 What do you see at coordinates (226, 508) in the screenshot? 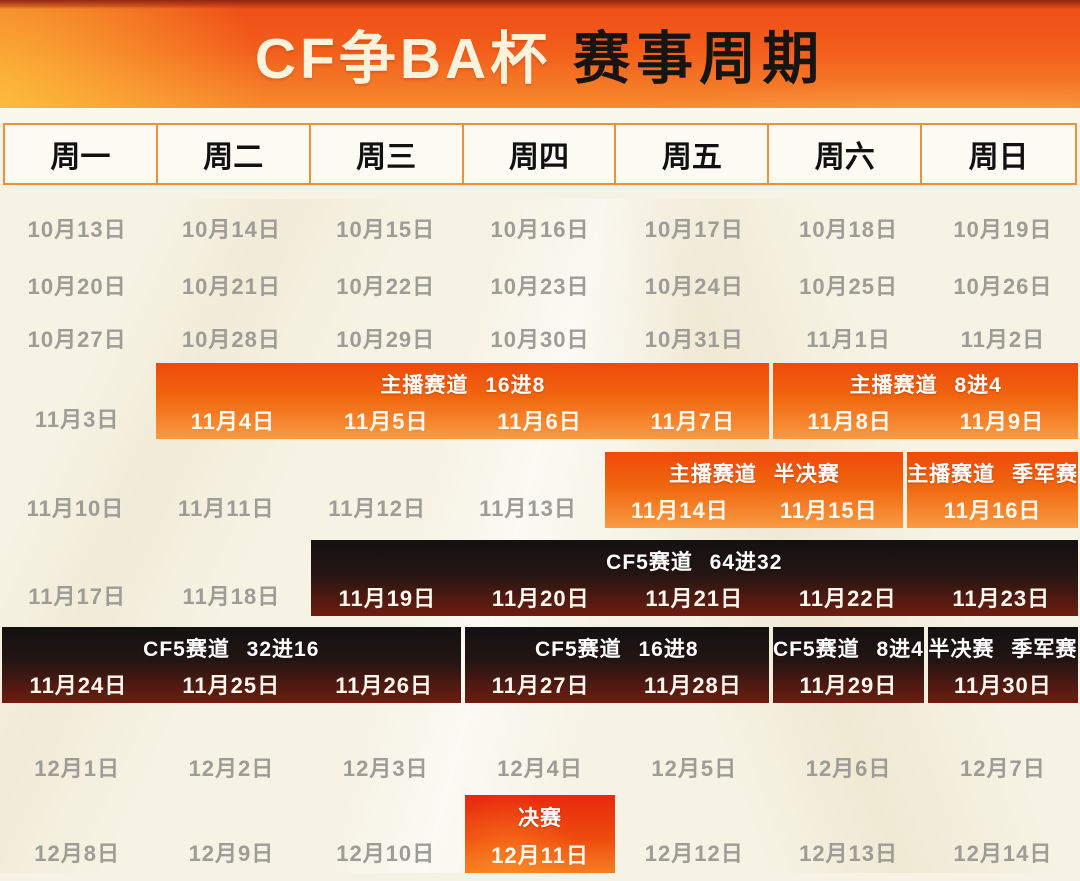
I see `calendar-day-label: 11月11日` at bounding box center [226, 508].